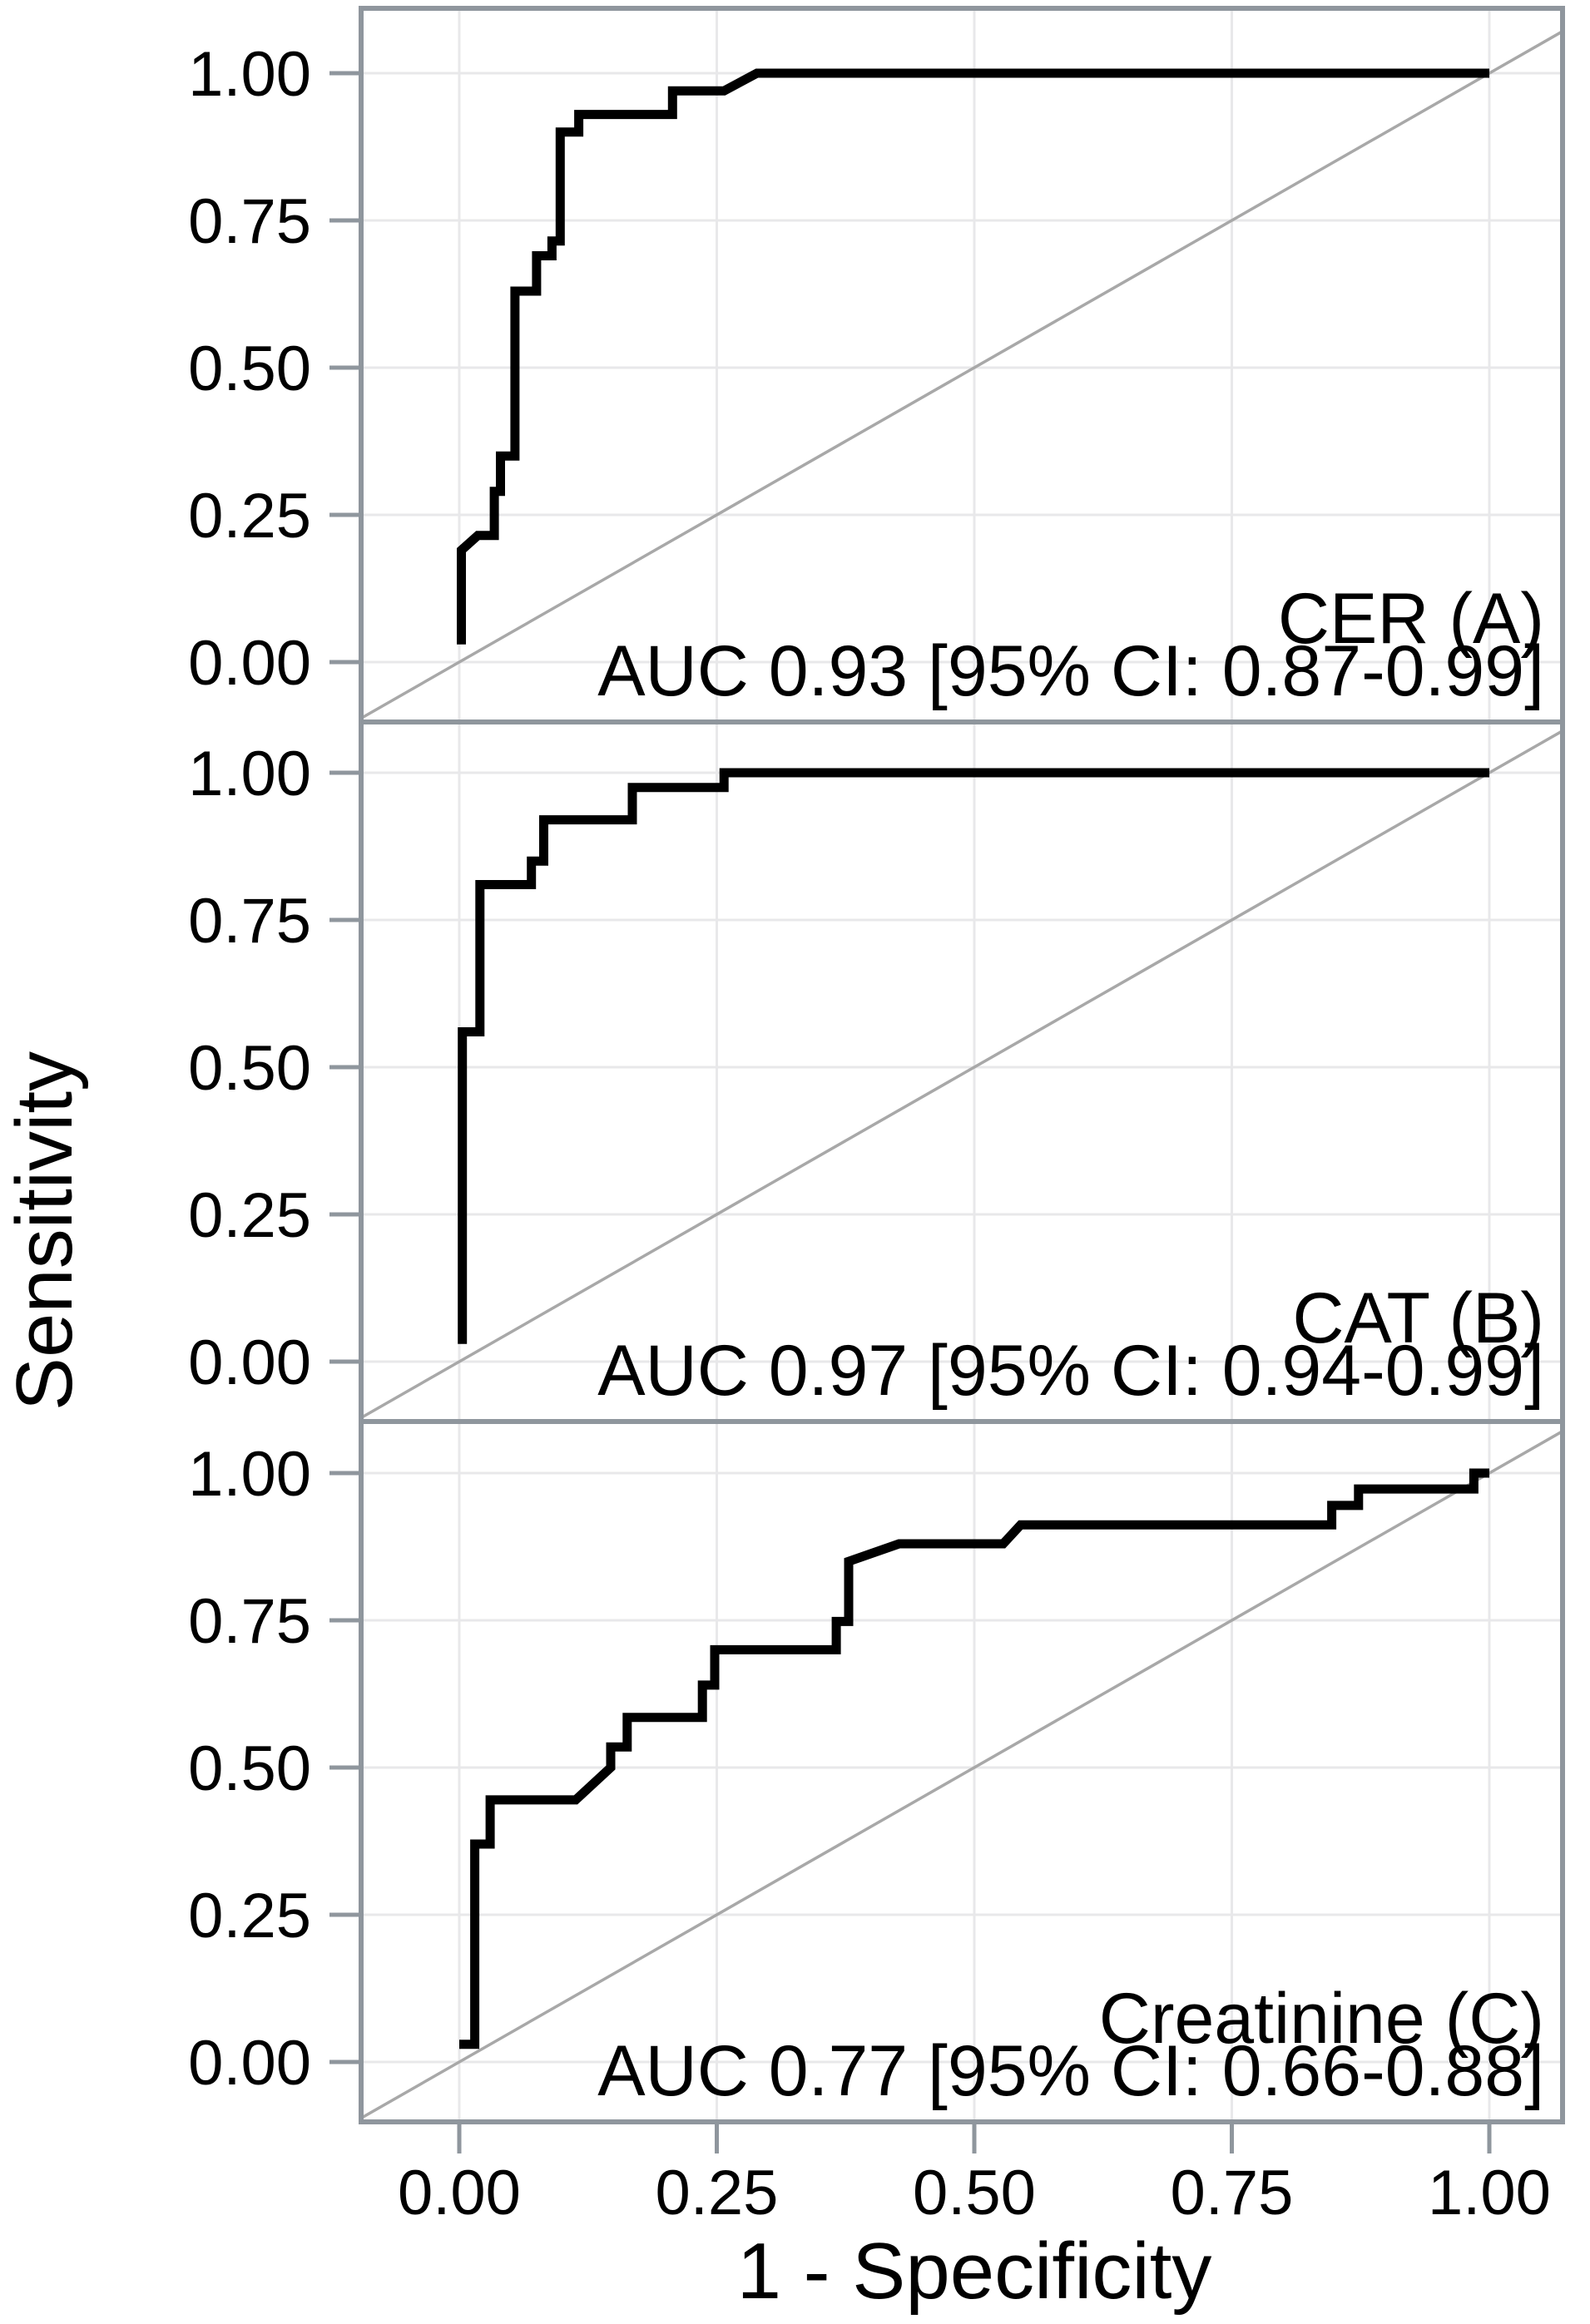 This screenshot has height=2324, width=1590. I want to click on y-axis-title: Sensitivity, so click(44, 1231).